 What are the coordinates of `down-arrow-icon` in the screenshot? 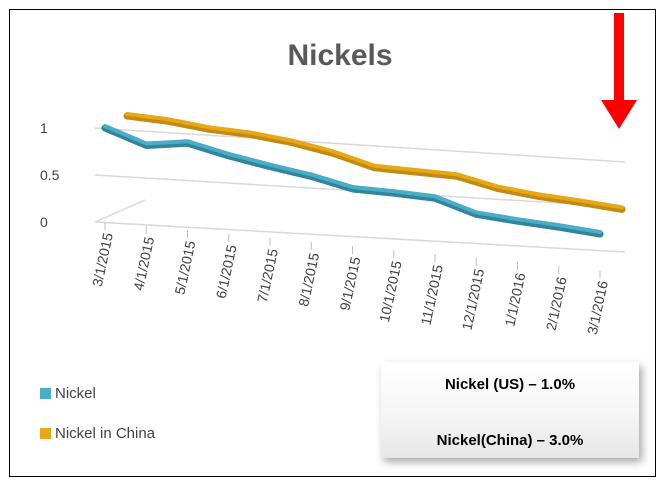 It's located at (619, 71).